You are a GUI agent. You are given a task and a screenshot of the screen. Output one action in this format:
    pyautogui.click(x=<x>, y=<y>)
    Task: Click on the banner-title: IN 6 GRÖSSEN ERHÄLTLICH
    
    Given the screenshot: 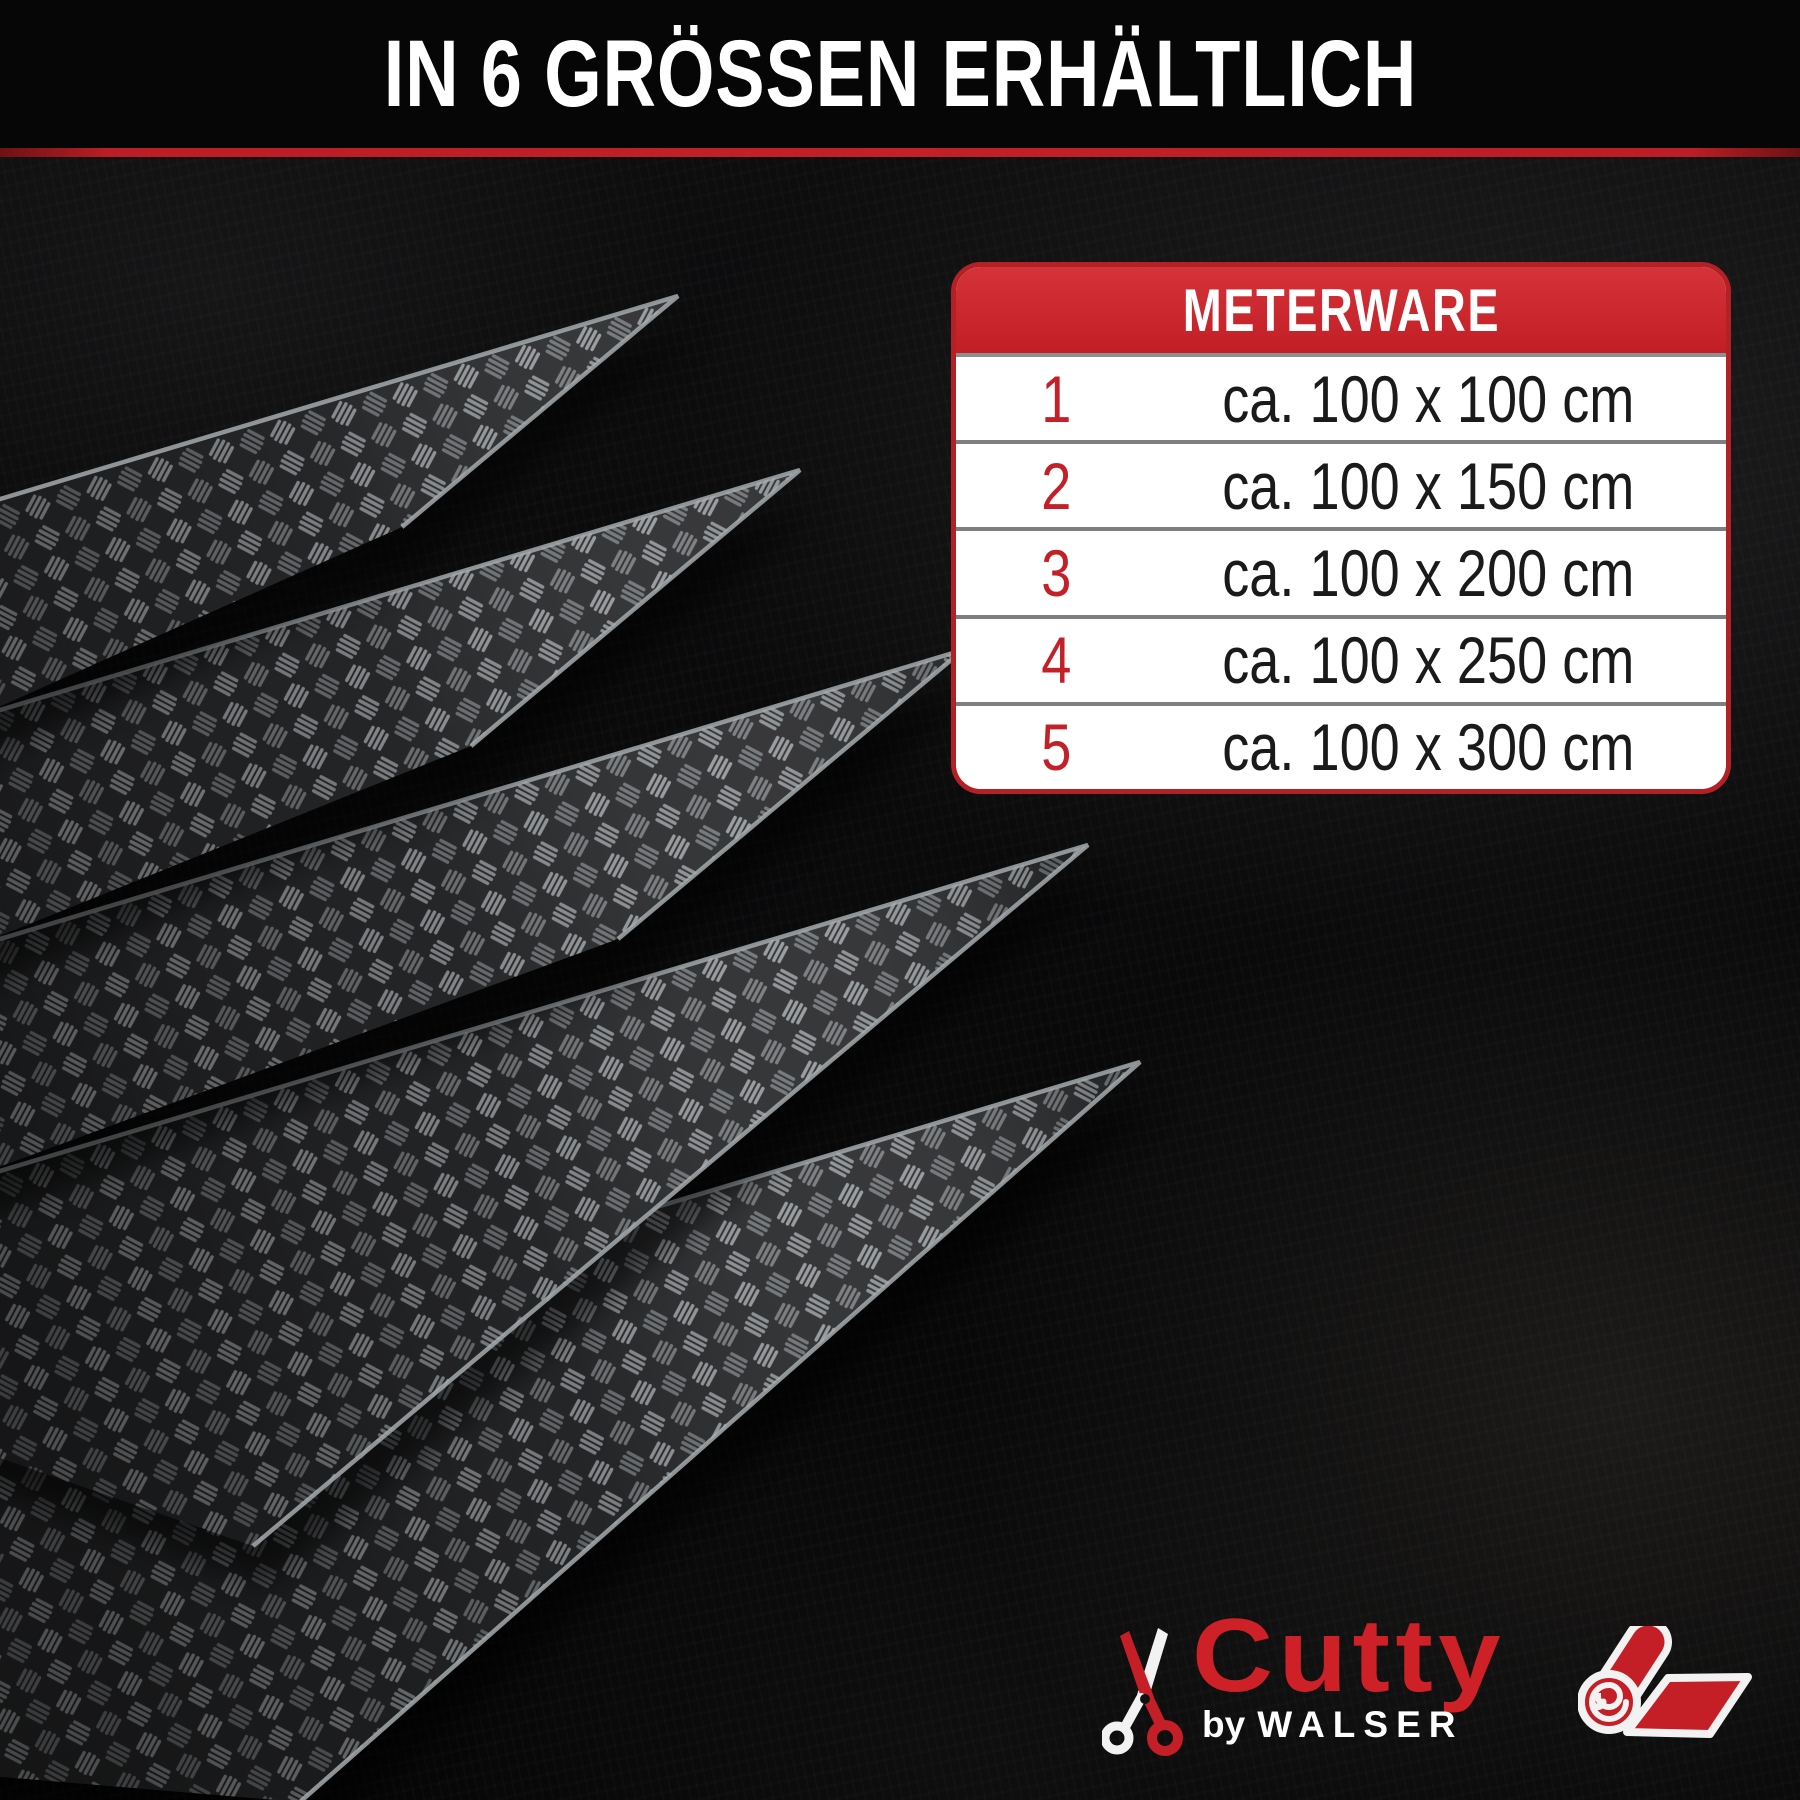 What is the action you would take?
    pyautogui.click(x=900, y=73)
    